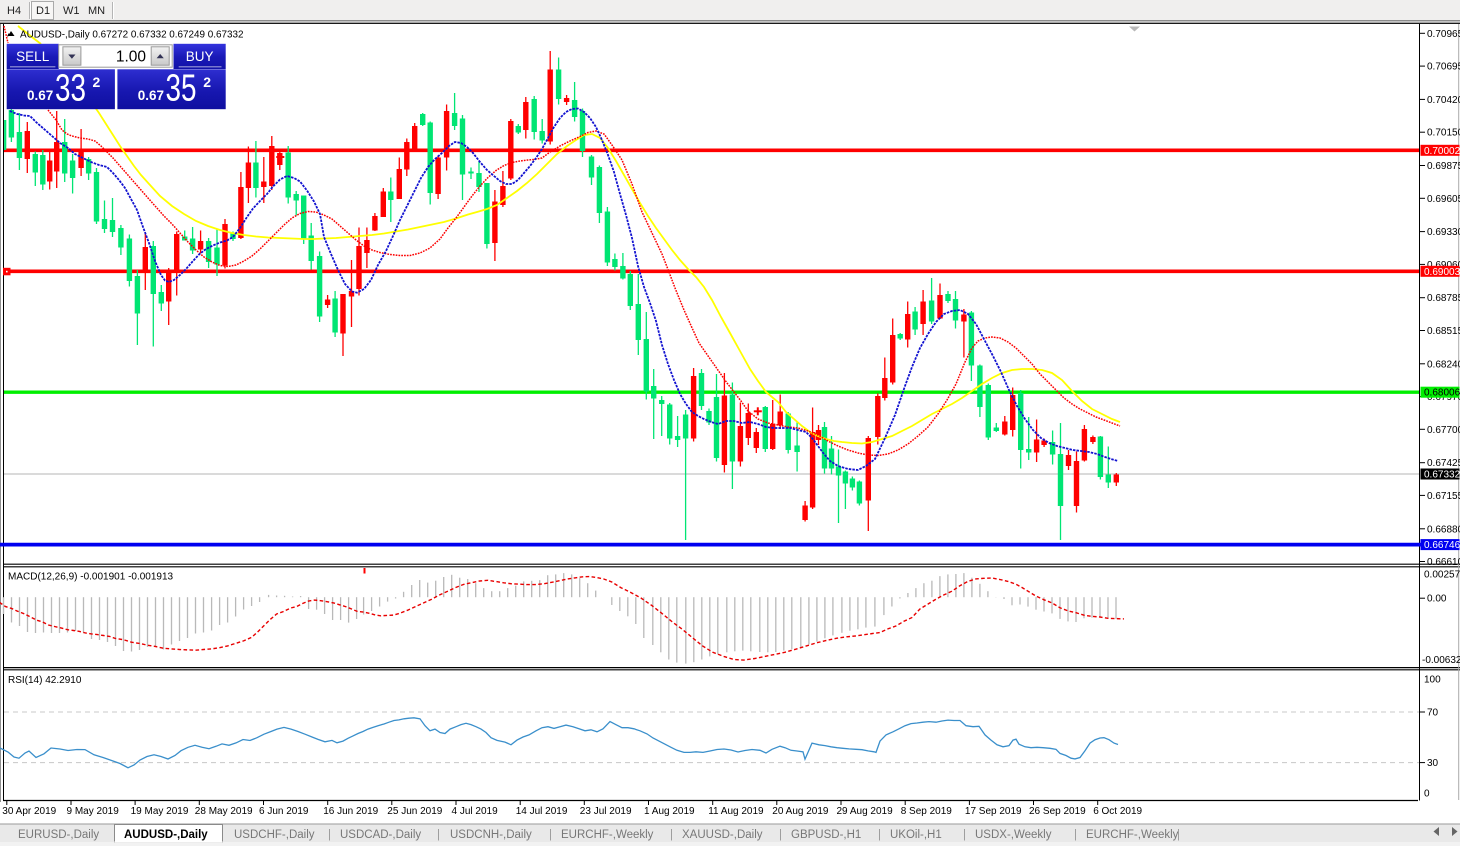 The width and height of the screenshot is (1460, 846). Describe the element at coordinates (1441, 660) in the screenshot. I see `svg-text: -0.006320` at that location.